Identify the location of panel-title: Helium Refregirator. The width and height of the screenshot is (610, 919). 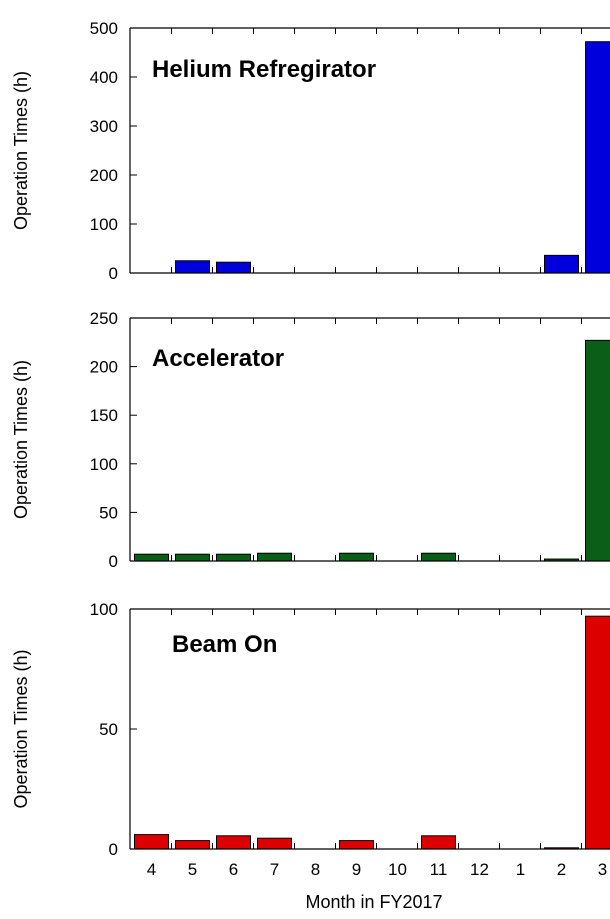
(264, 69).